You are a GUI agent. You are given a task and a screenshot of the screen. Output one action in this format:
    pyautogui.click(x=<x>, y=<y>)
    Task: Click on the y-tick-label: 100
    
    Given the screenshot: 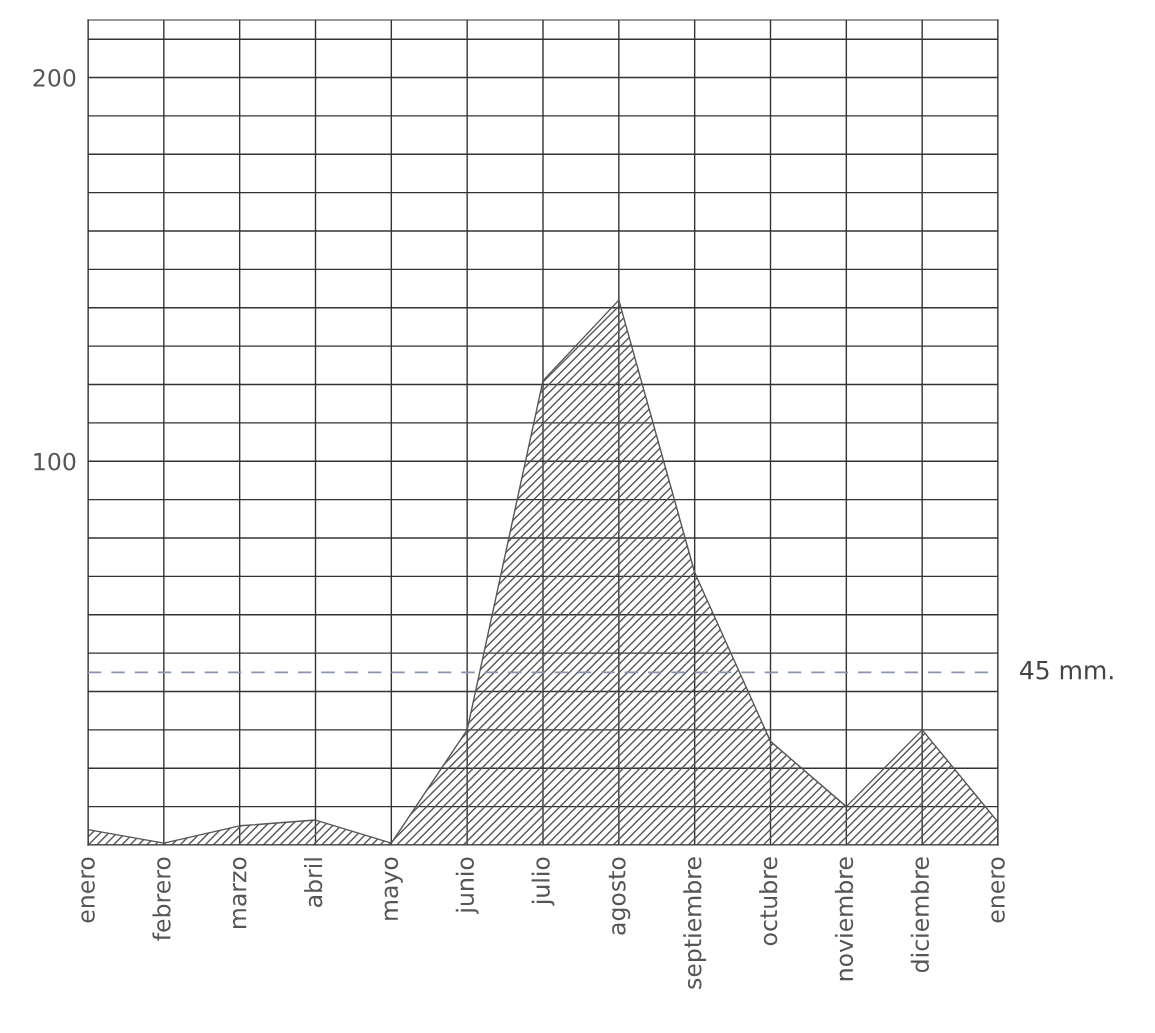 What is the action you would take?
    pyautogui.click(x=55, y=461)
    